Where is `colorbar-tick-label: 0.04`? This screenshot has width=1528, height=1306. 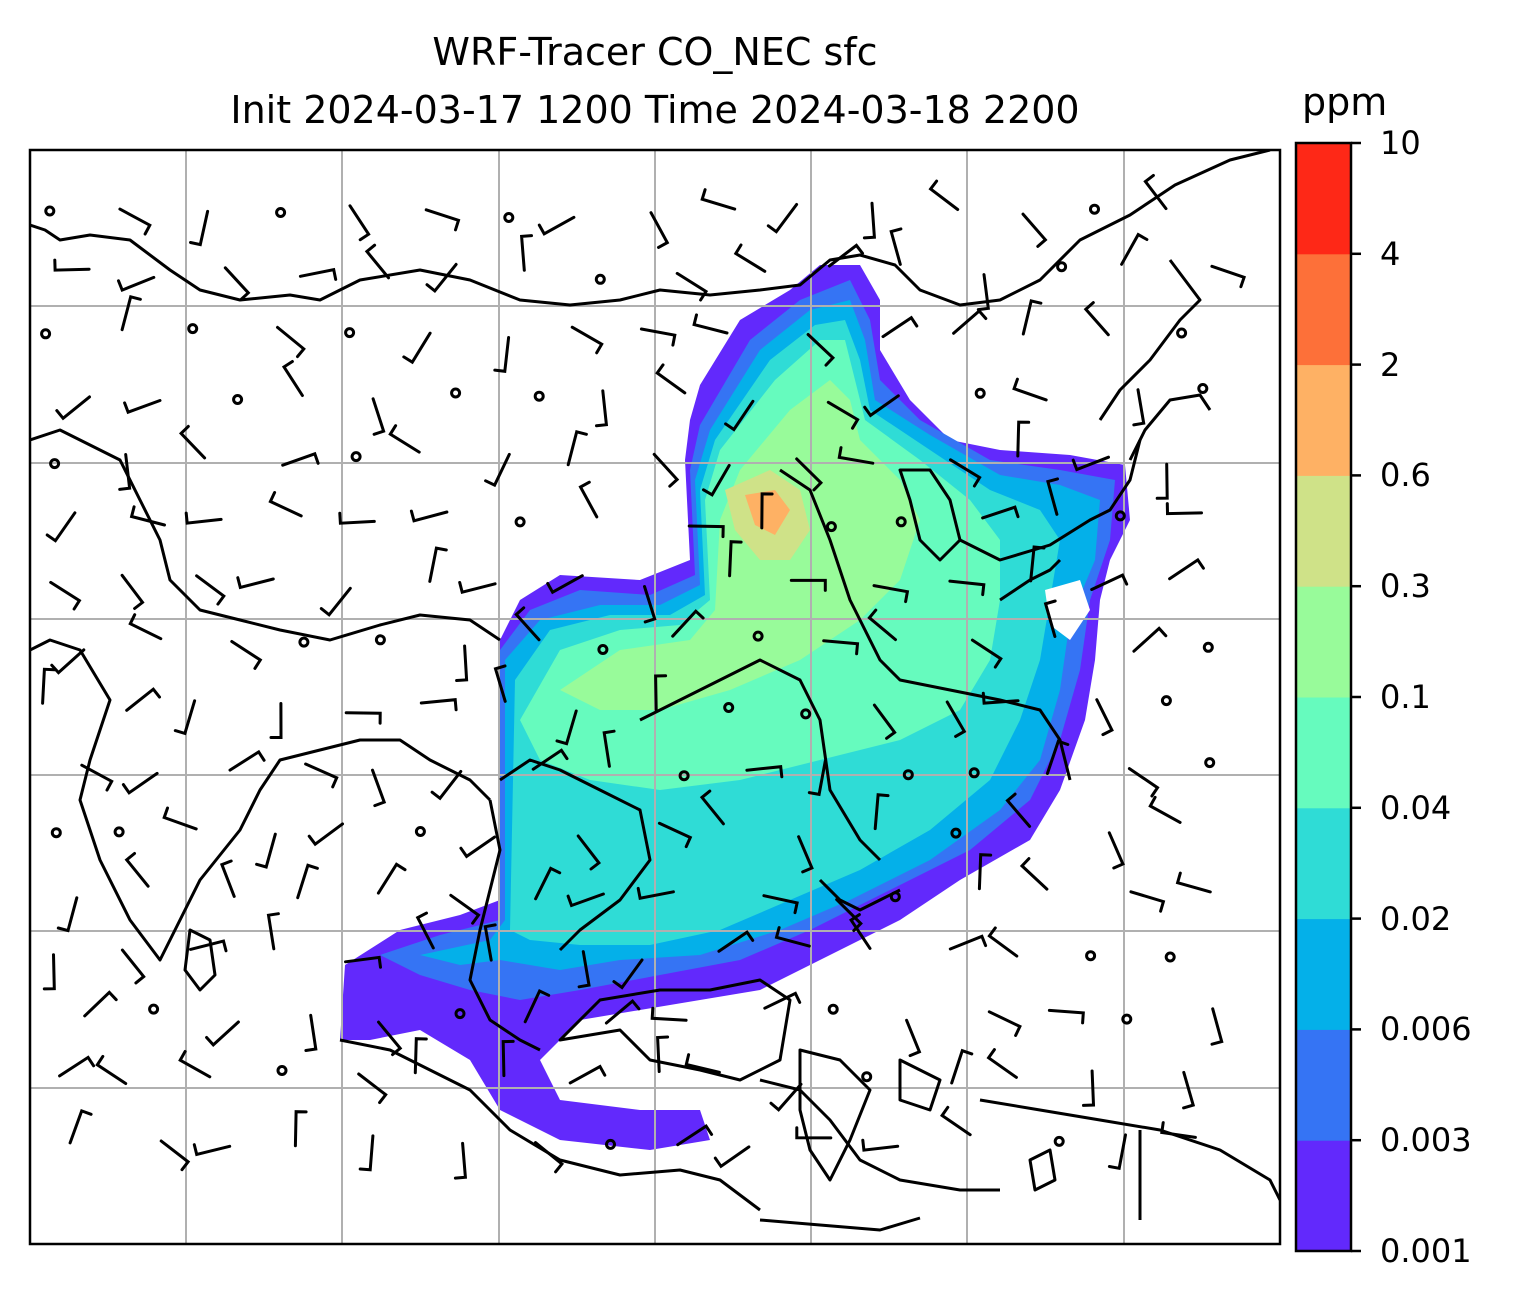 colorbar-tick-label: 0.04 is located at coordinates (1416, 807).